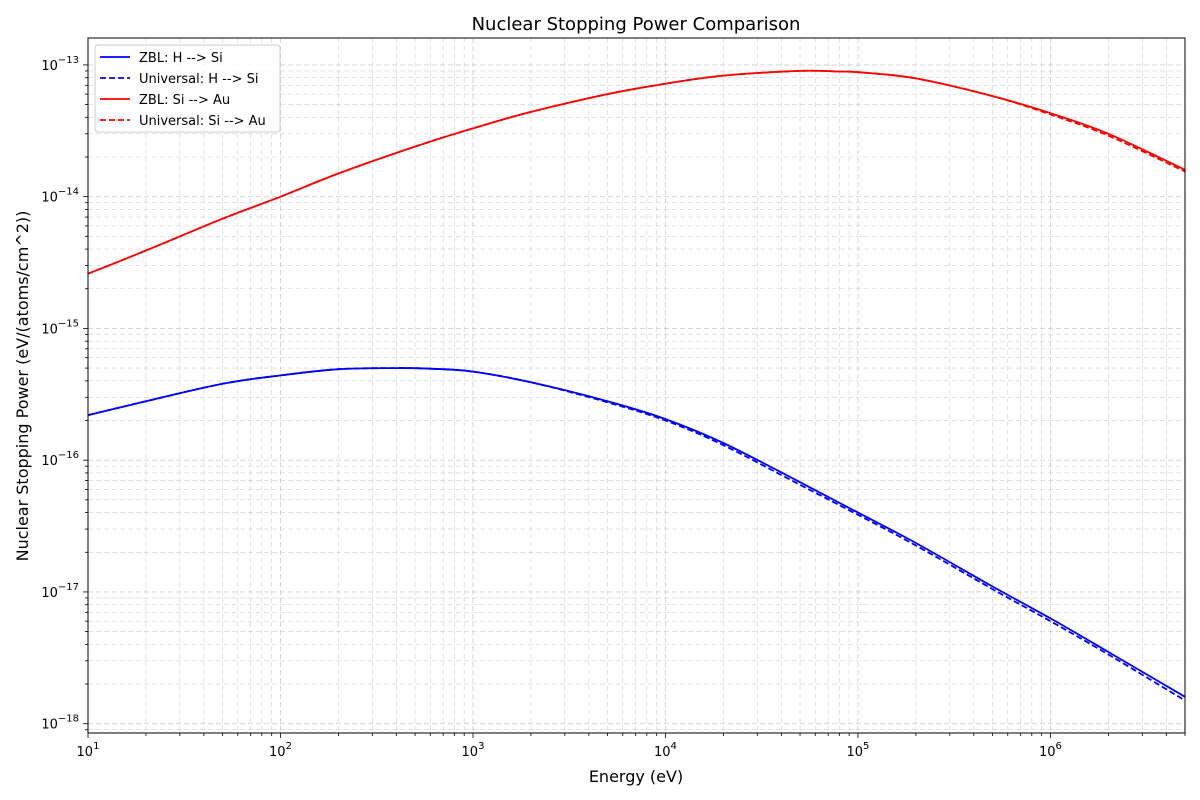 This screenshot has height=800, width=1200. What do you see at coordinates (181, 58) in the screenshot?
I see `legend-label: ZBL: H --> Si` at bounding box center [181, 58].